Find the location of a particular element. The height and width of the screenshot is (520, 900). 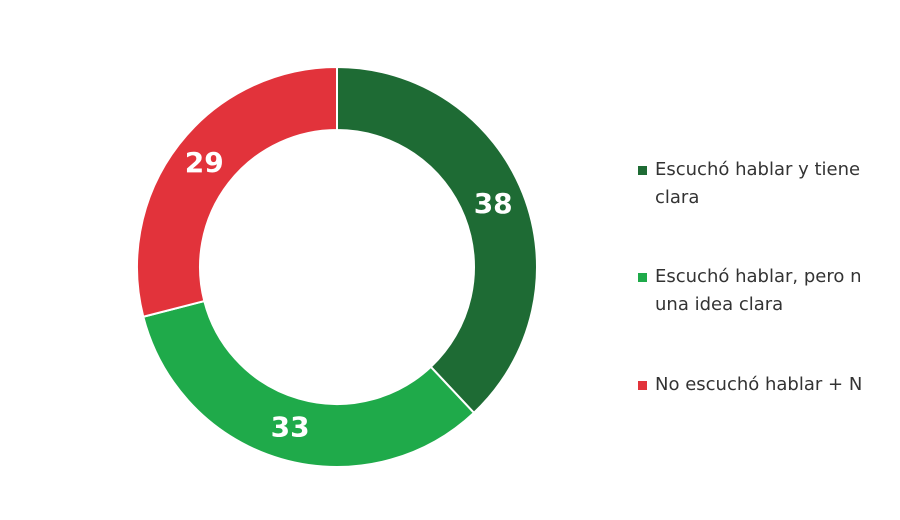

value-label: 38 is located at coordinates (493, 203).